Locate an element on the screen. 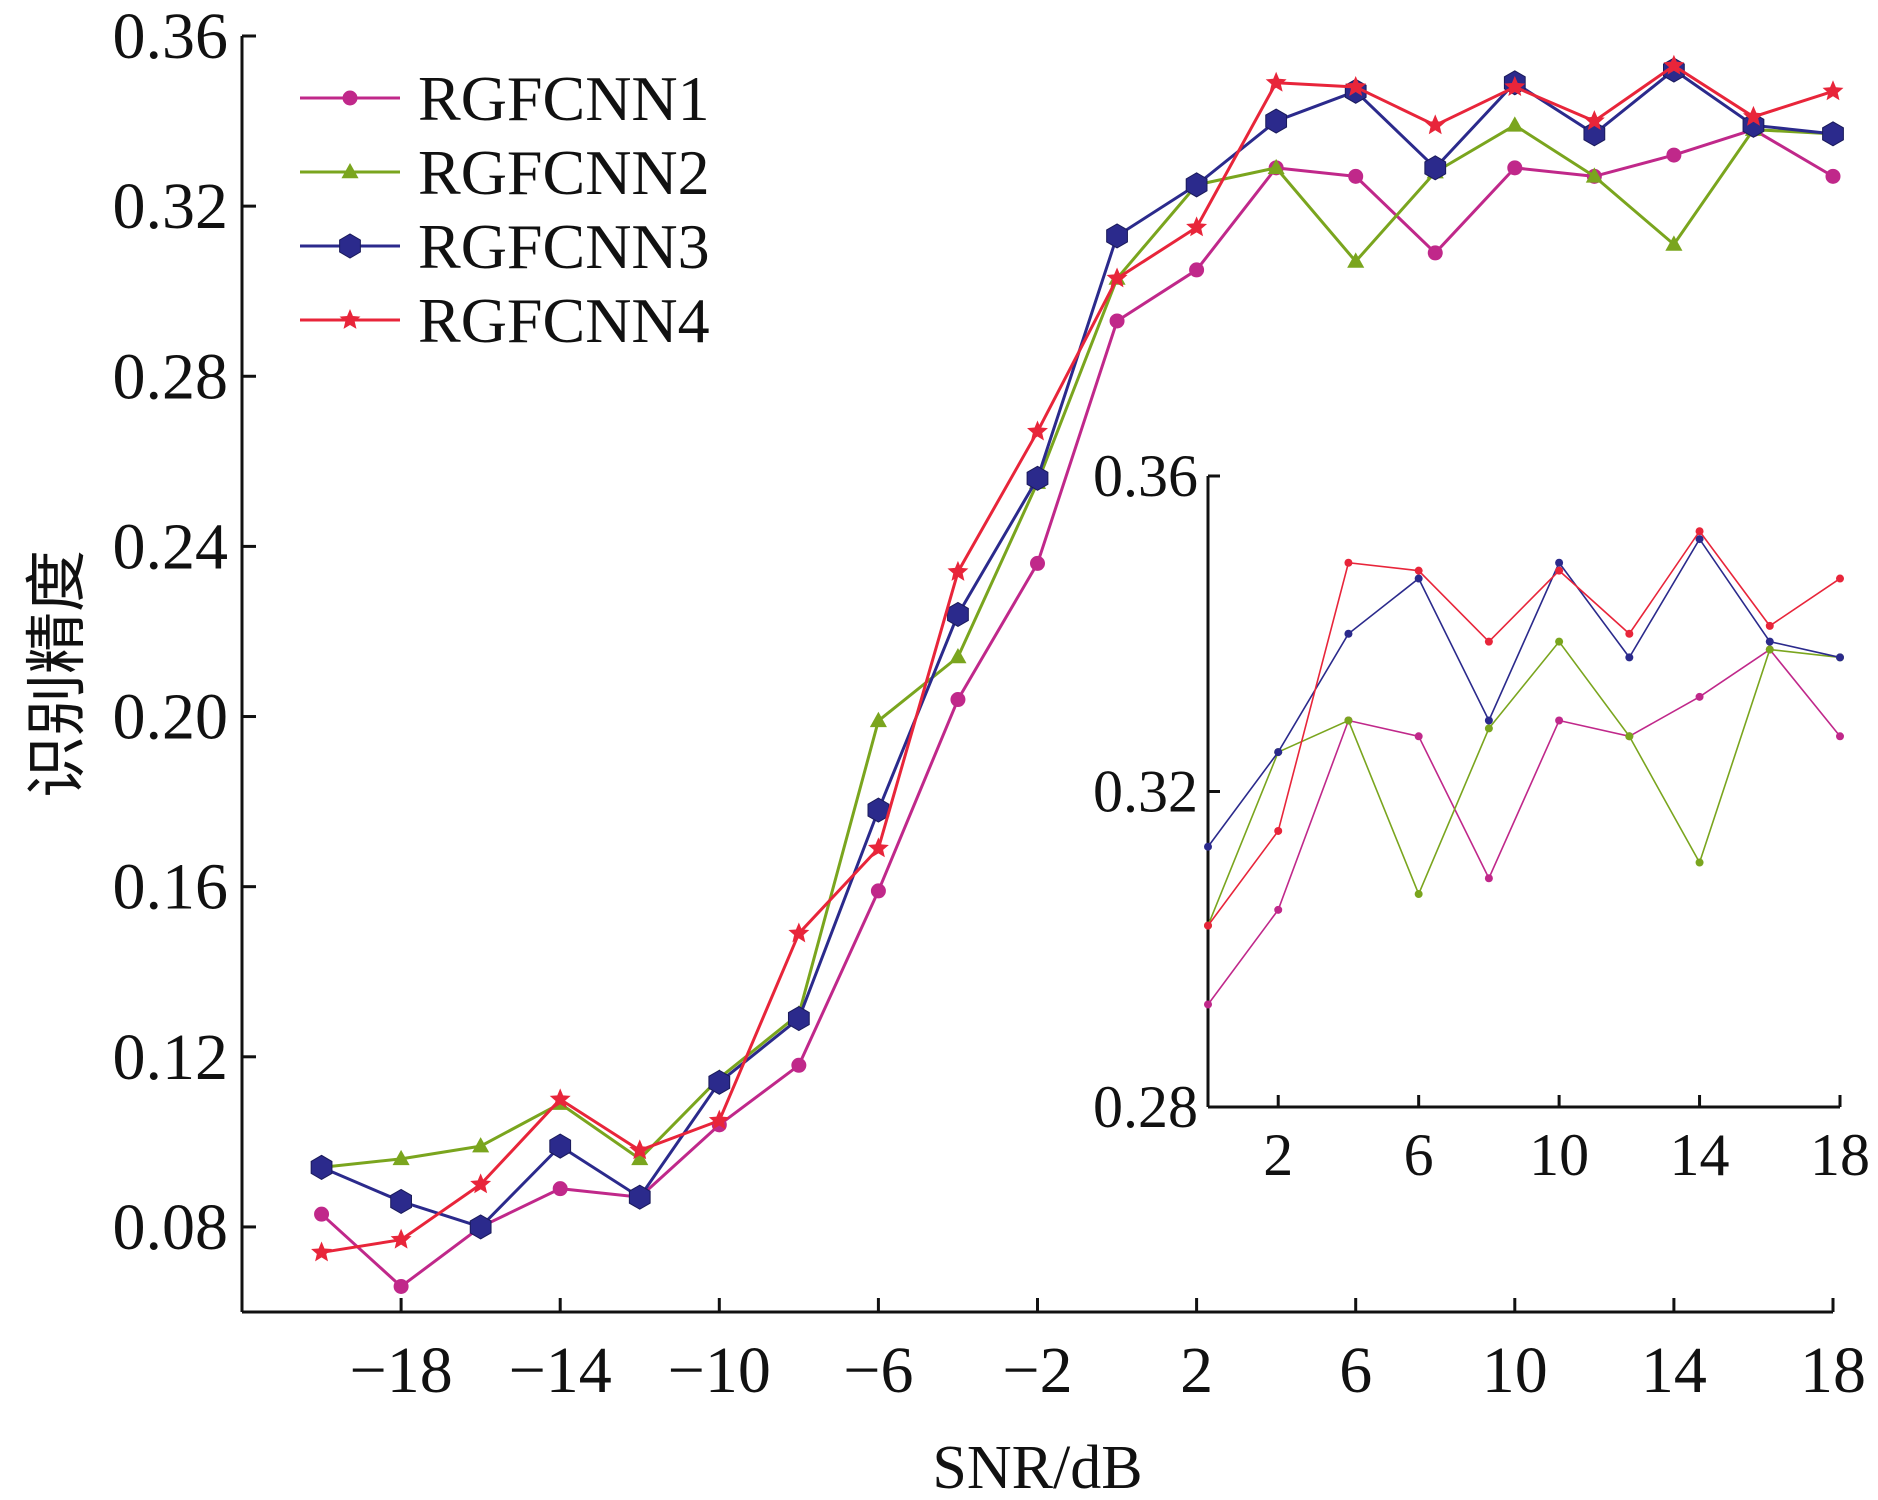  inset-x-tick-label: 2 is located at coordinates (1278, 1155).